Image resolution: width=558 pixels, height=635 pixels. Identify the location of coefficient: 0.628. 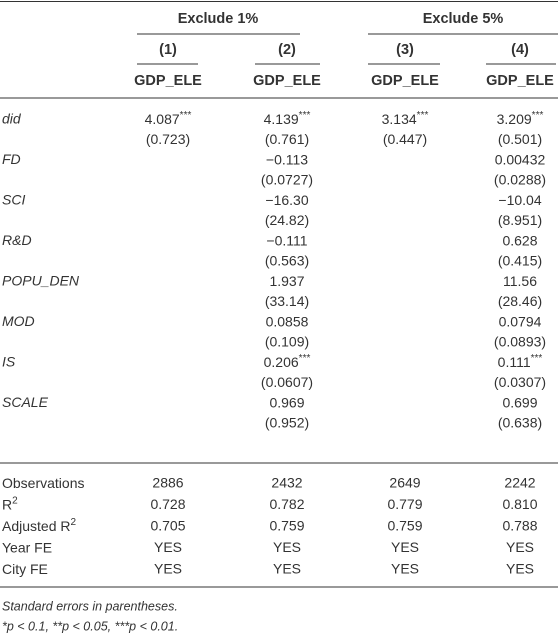
(519, 240).